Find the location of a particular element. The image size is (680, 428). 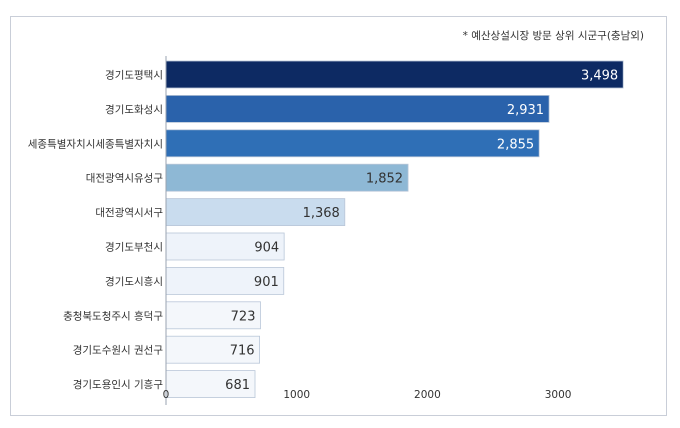

category-label: 대전광역시유성구 is located at coordinates (125, 179).